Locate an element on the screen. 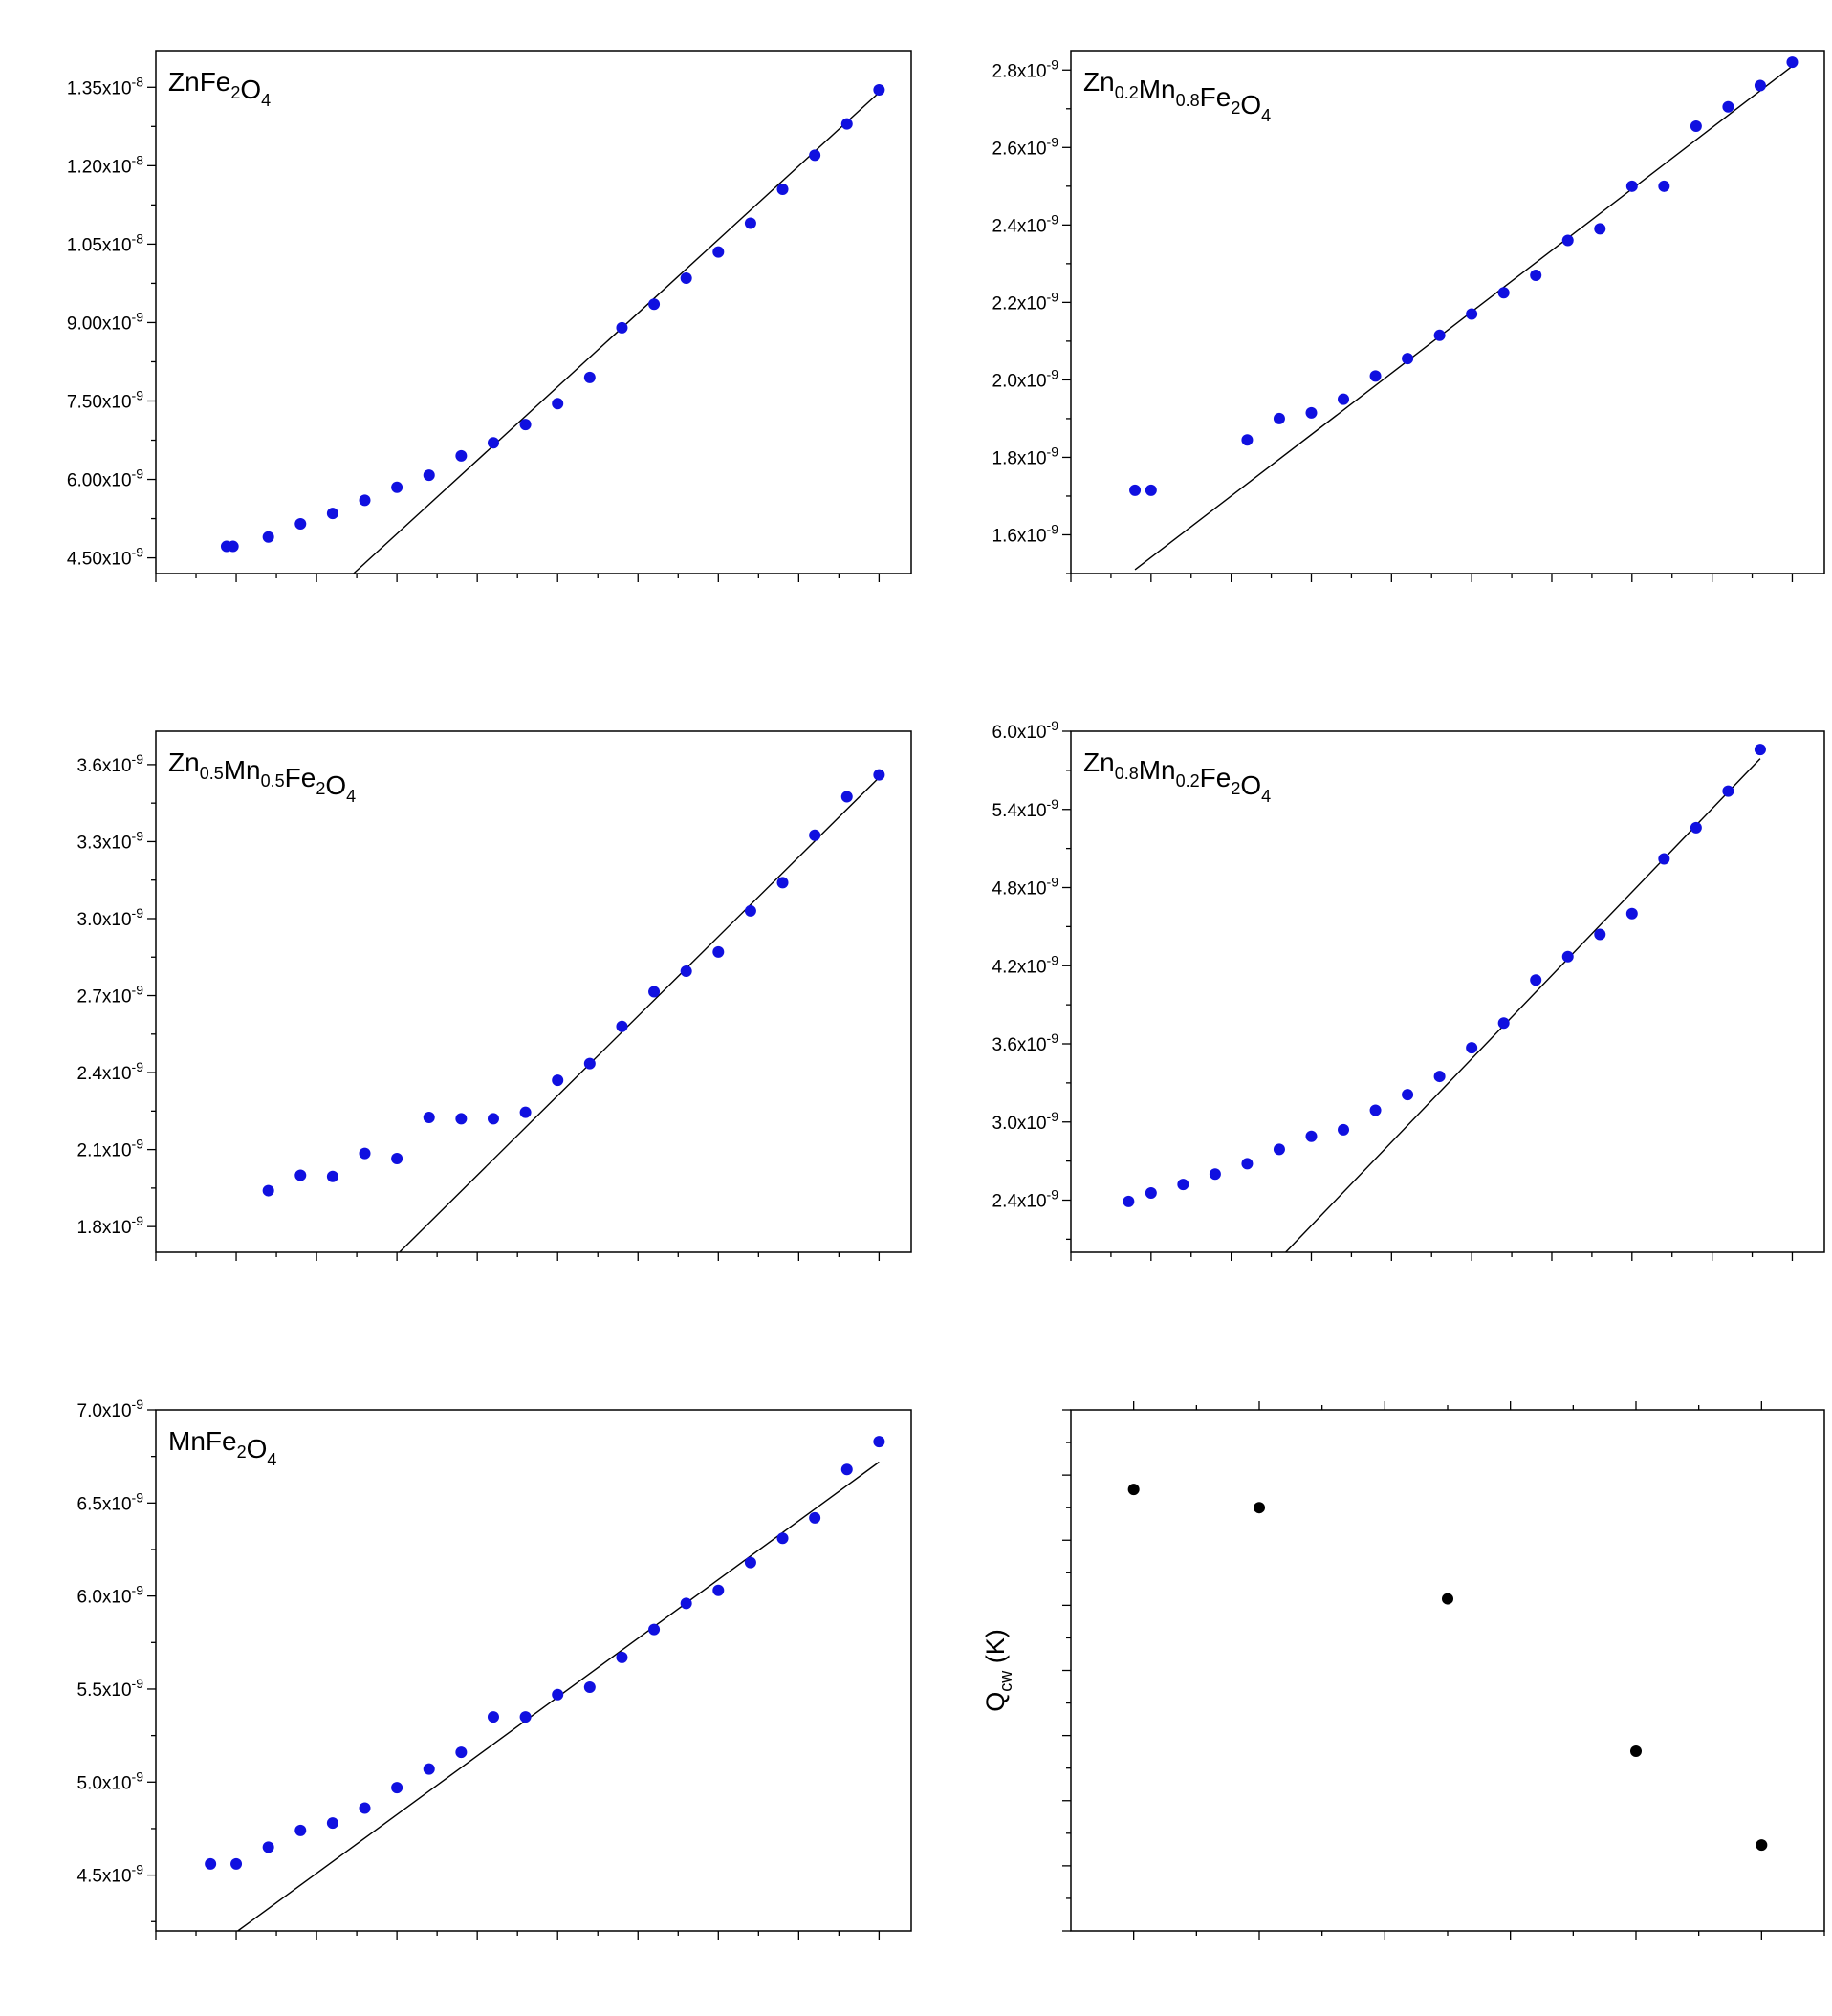  y-tick-label: 4.8x10⁻⁹ is located at coordinates (1025, 887).